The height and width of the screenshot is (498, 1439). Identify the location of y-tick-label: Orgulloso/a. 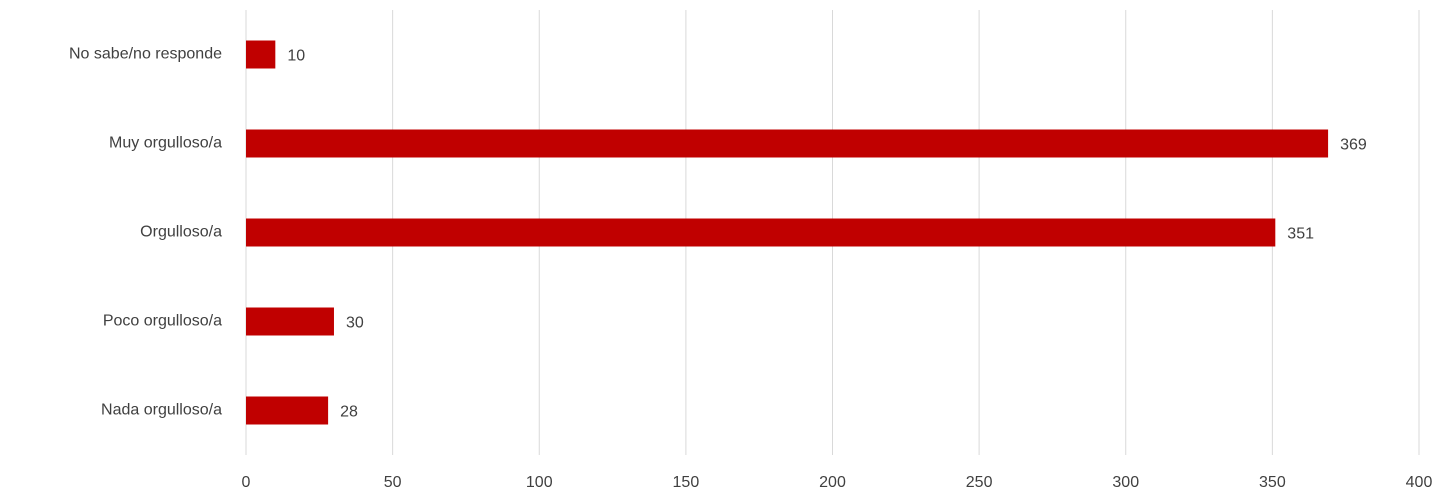
(181, 232).